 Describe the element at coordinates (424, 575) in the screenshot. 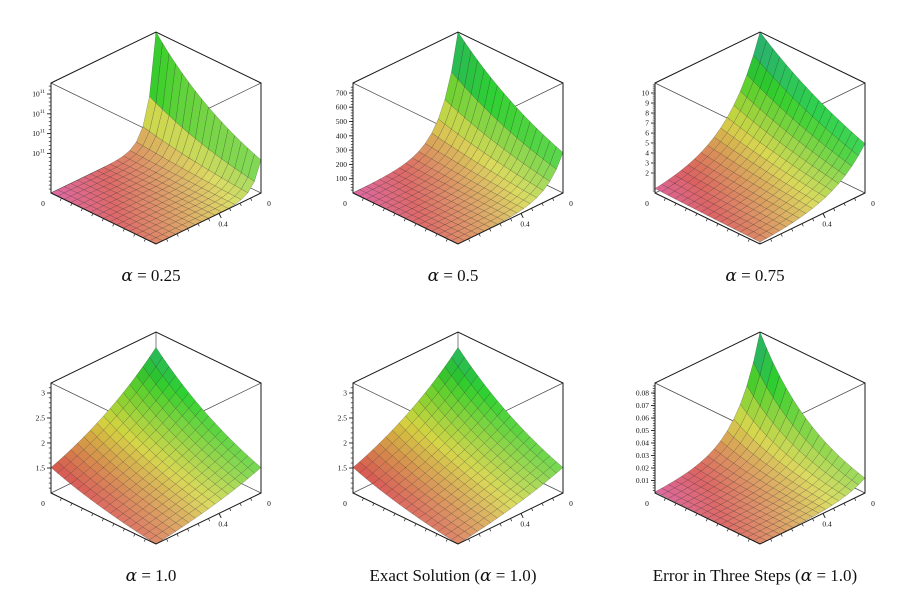

I see `caption-prefix: Exact Solution (` at that location.